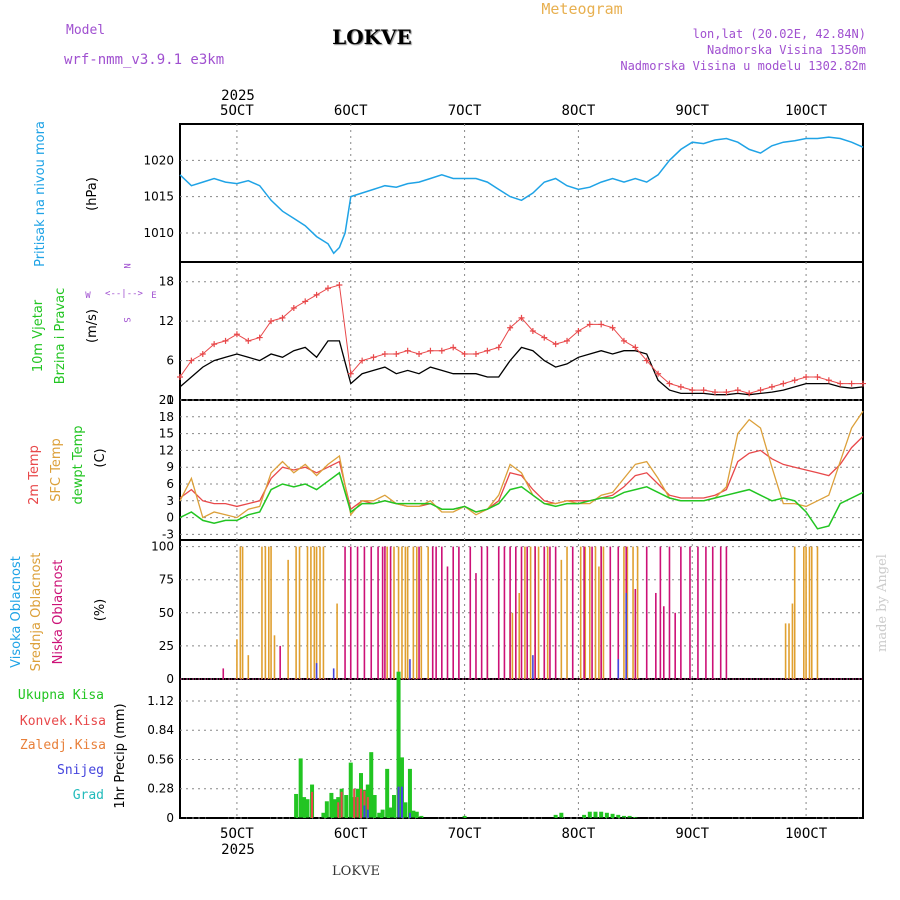  Describe the element at coordinates (63, 721) in the screenshot. I see `legend-konvek: Konvek.Kisa` at that location.